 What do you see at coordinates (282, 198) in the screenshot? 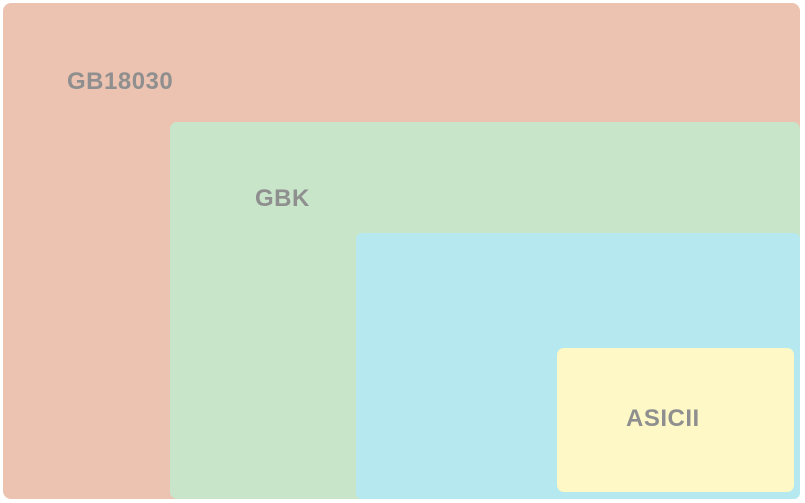
I see `gbk-label: GBK` at bounding box center [282, 198].